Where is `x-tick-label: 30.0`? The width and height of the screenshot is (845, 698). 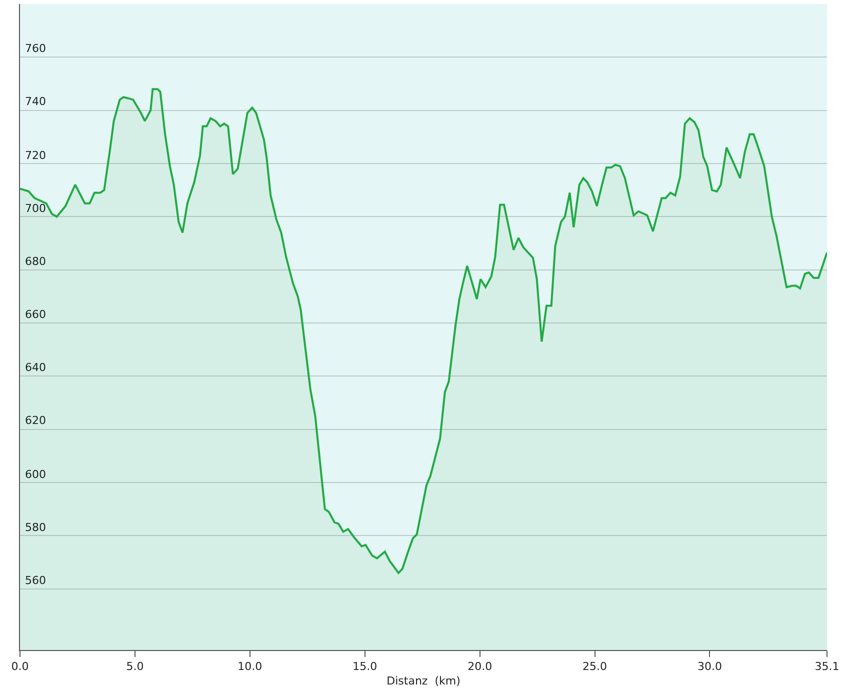 x-tick-label: 30.0 is located at coordinates (709, 667).